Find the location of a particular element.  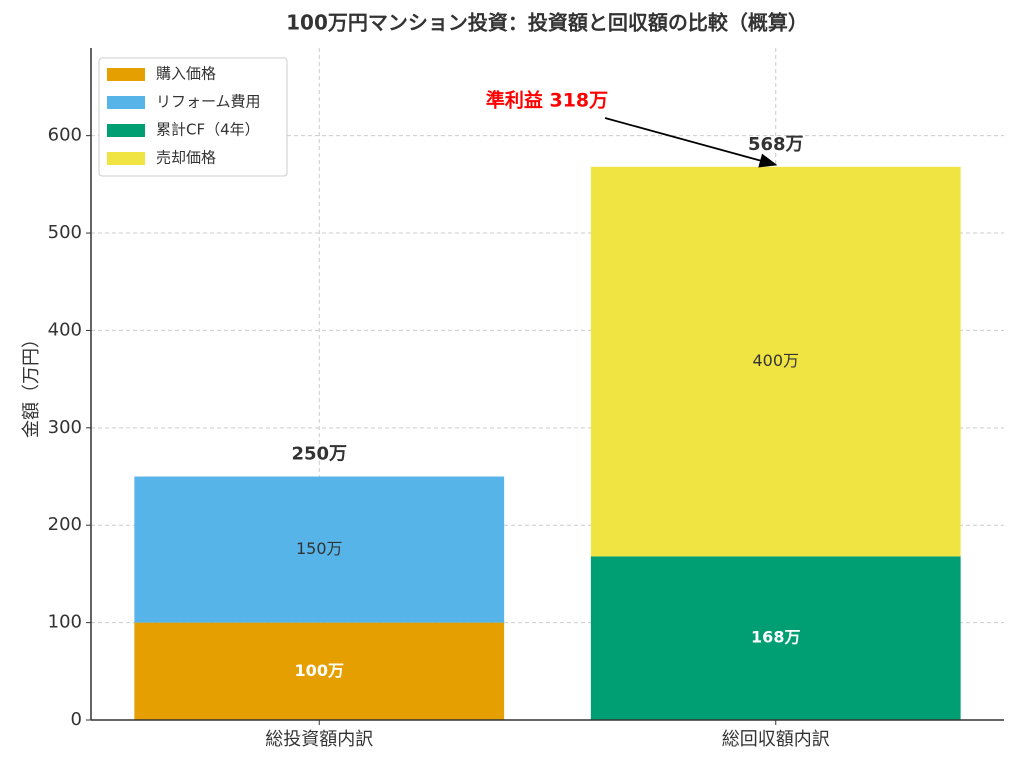

x-tick-label: 総回収額内訳 is located at coordinates (776, 739).